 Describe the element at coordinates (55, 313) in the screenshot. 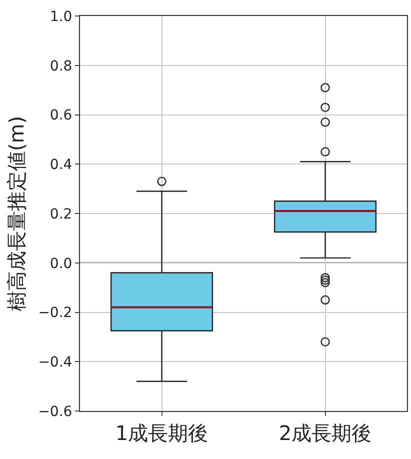

I see `y-tick-label: −0.2` at that location.